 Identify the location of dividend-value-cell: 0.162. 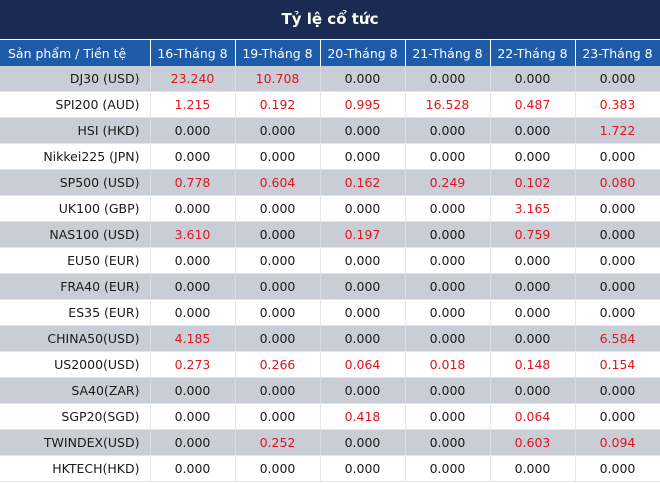
(363, 182).